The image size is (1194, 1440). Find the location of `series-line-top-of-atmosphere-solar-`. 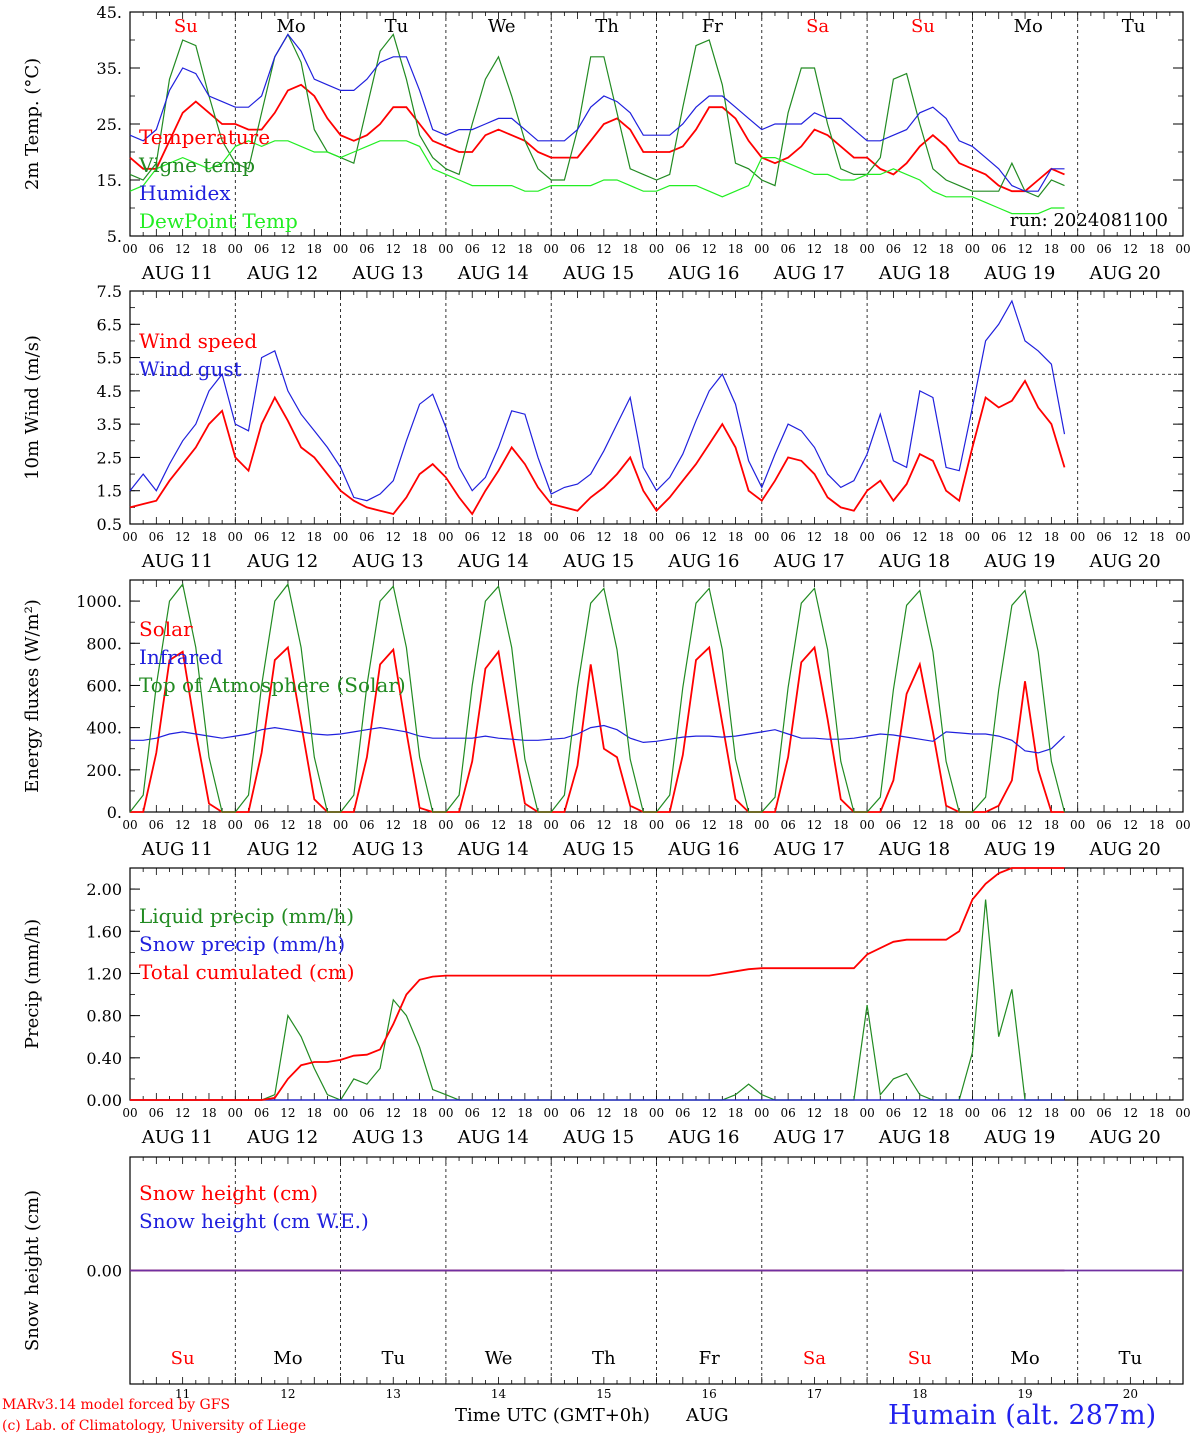

series-line-top-of-atmosphere-solar- is located at coordinates (597, 697).